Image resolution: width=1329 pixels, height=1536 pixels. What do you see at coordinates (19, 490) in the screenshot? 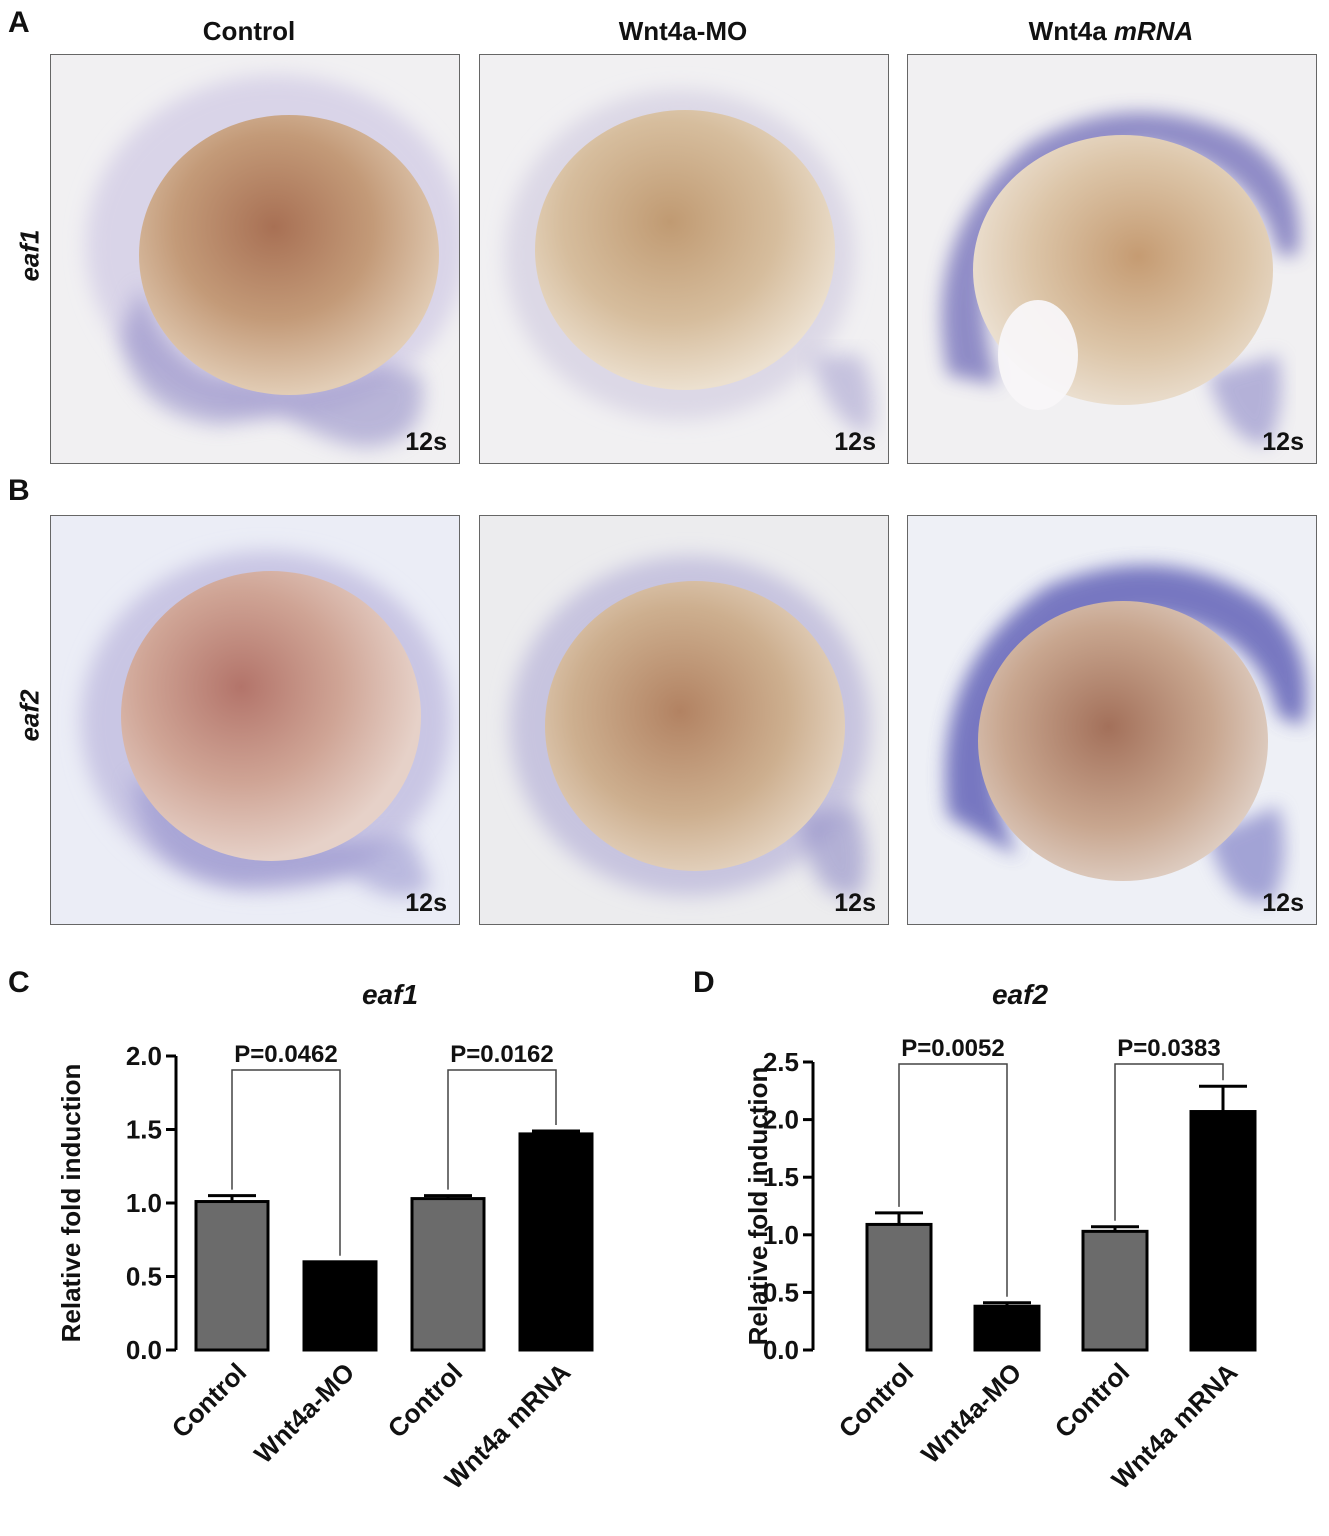
I see `panel-letter-b: B` at bounding box center [19, 490].